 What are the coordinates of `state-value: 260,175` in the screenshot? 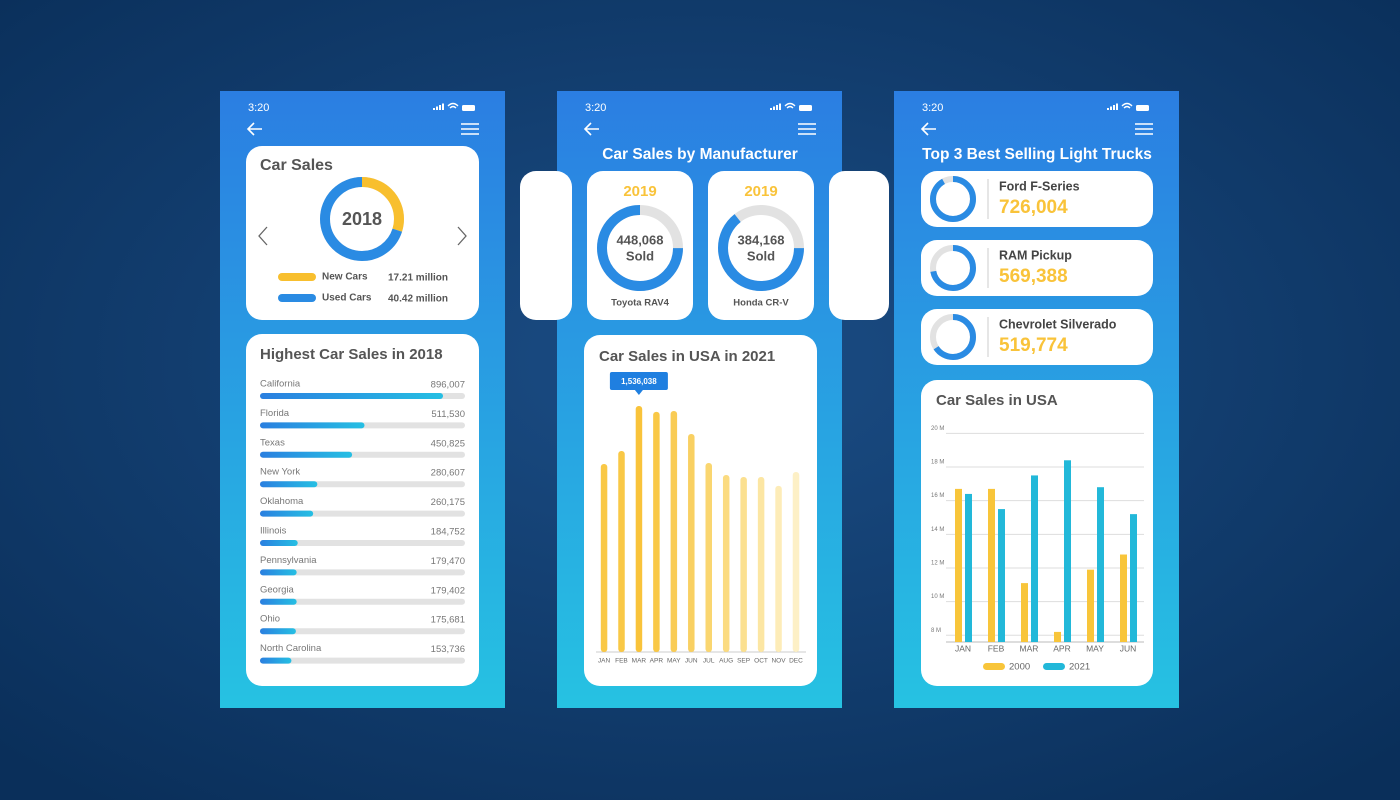 It's located at (448, 502).